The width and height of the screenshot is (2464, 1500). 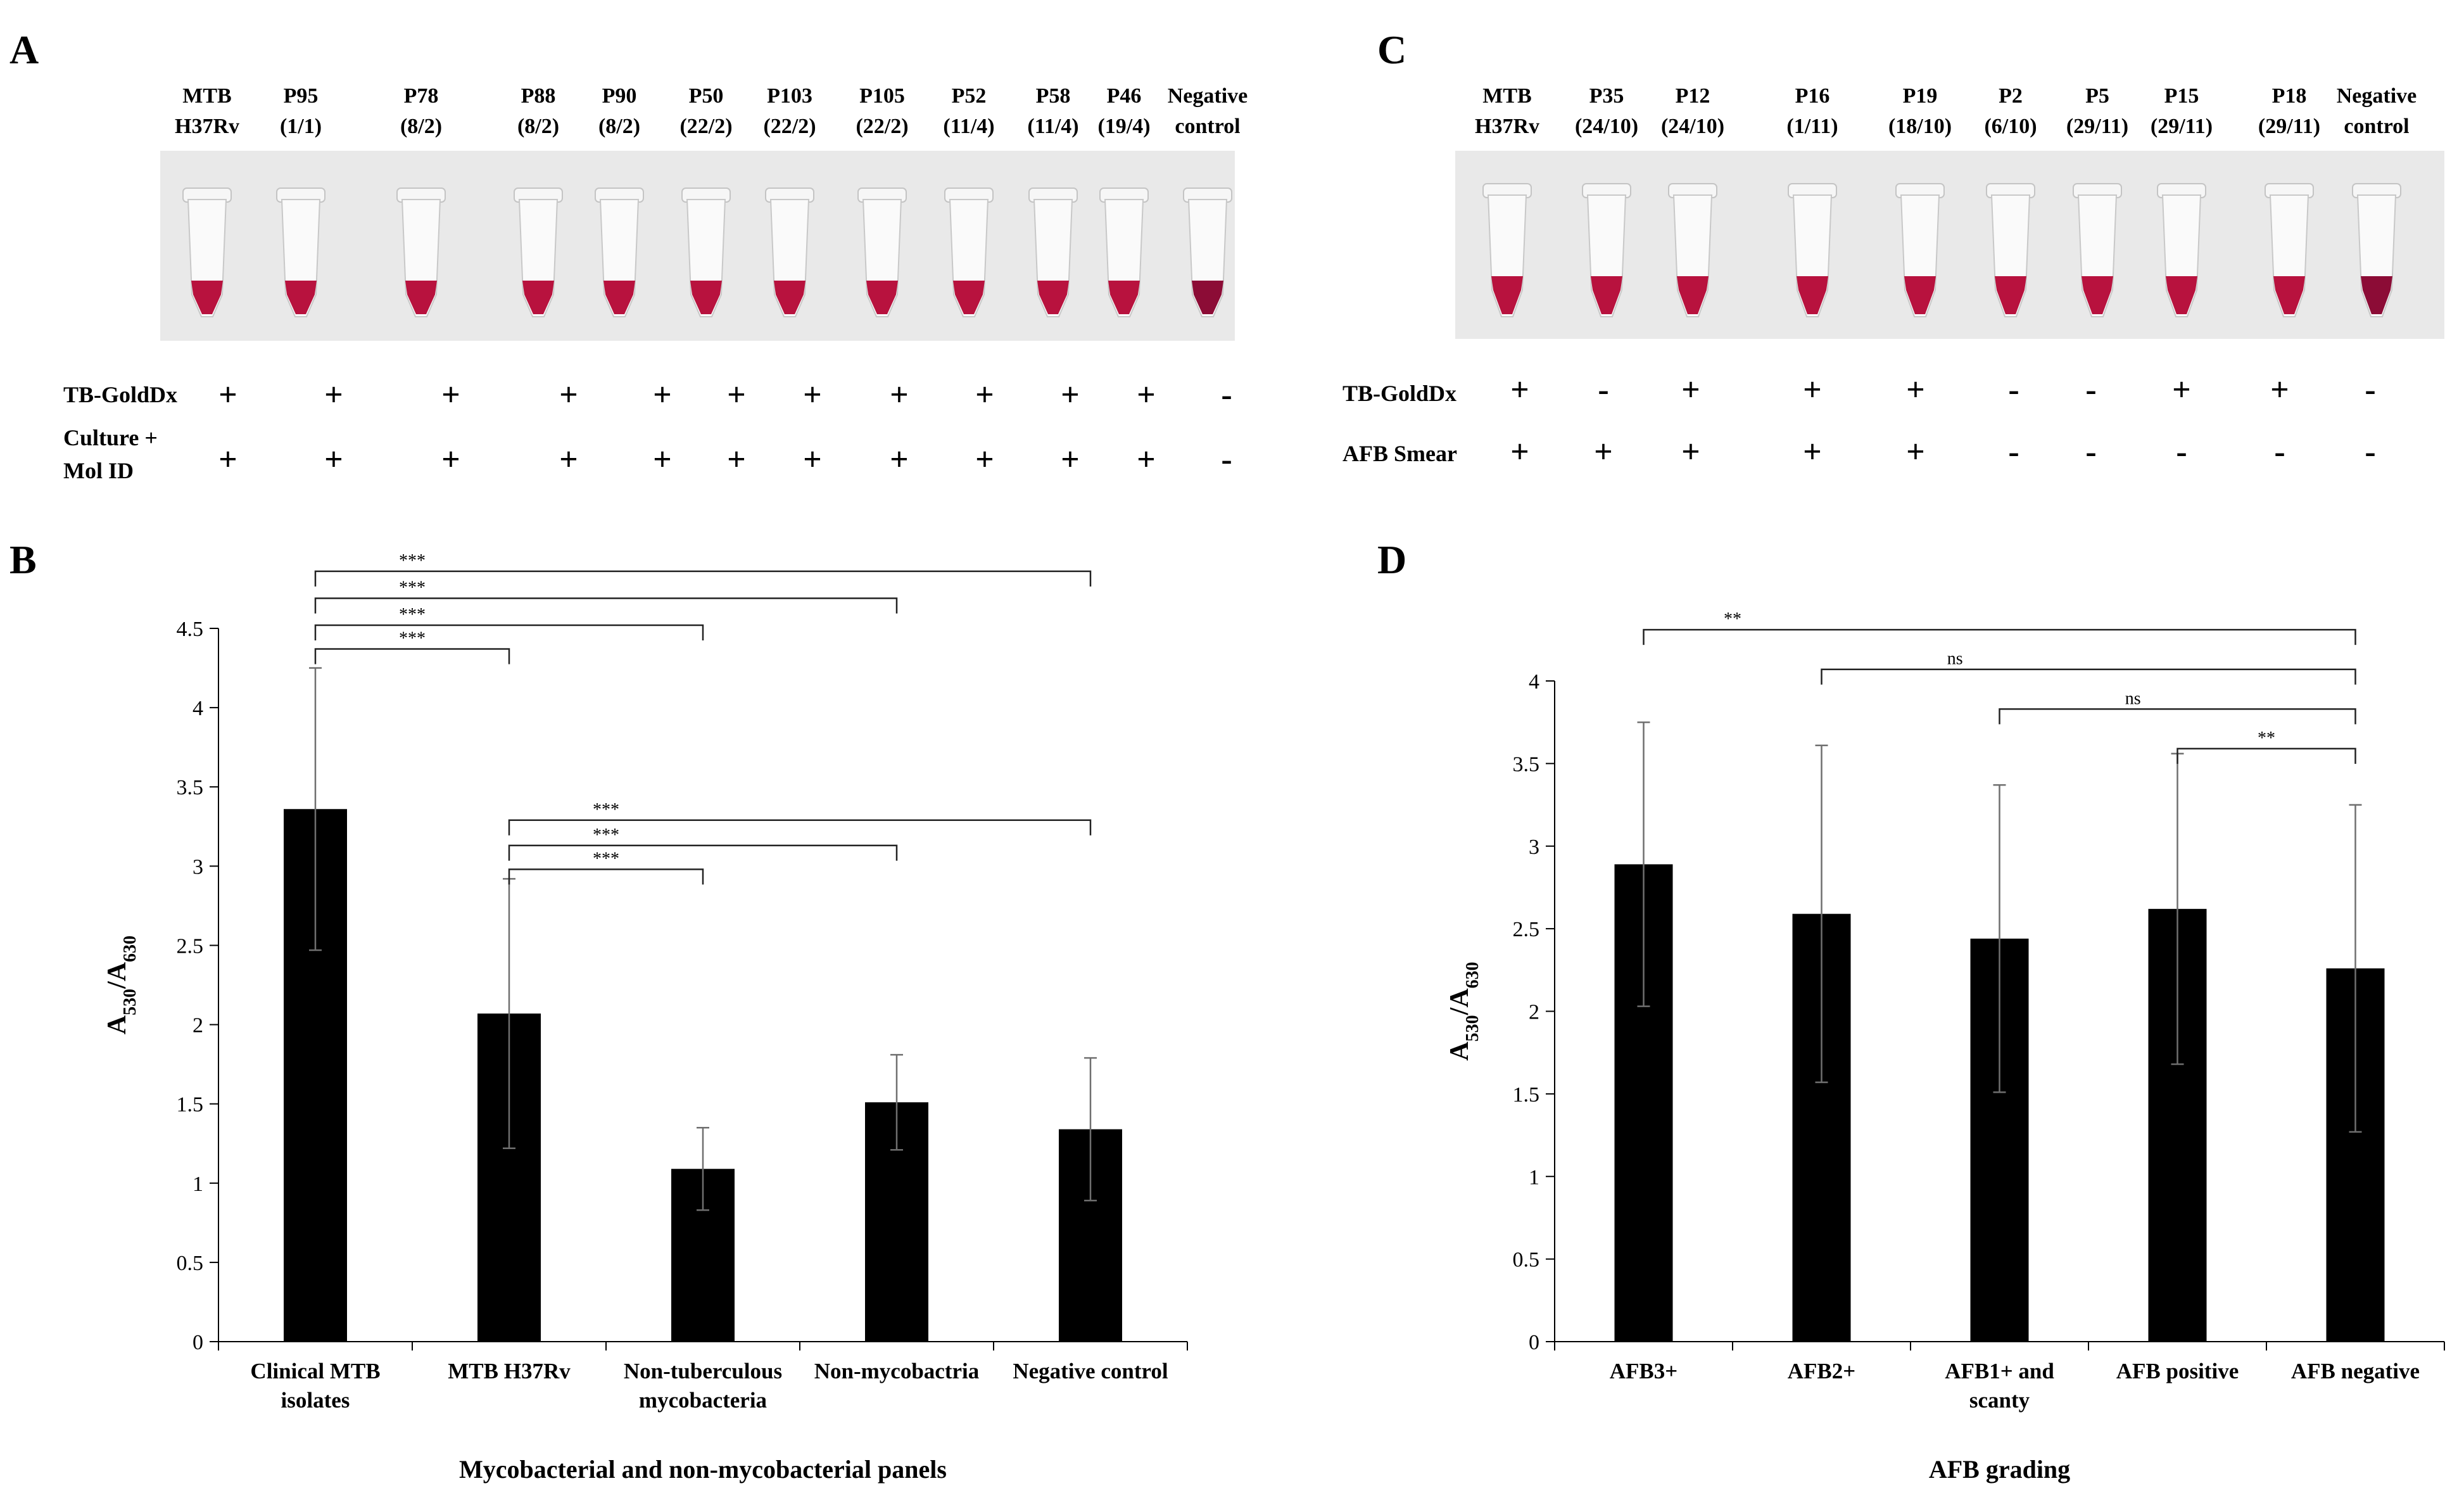 I want to click on tube-label-date: (22/2), so click(x=789, y=126).